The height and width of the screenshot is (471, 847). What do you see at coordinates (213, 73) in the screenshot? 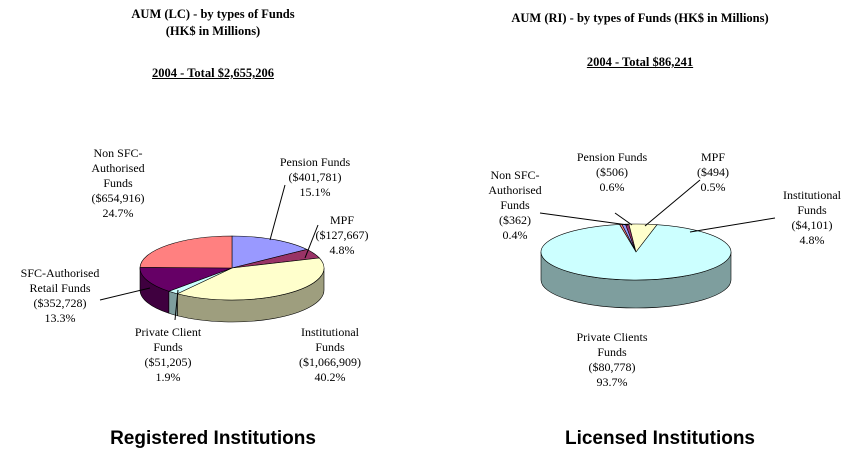
I see `chart-subtitle: 2004 - Total $2,655,206` at bounding box center [213, 73].